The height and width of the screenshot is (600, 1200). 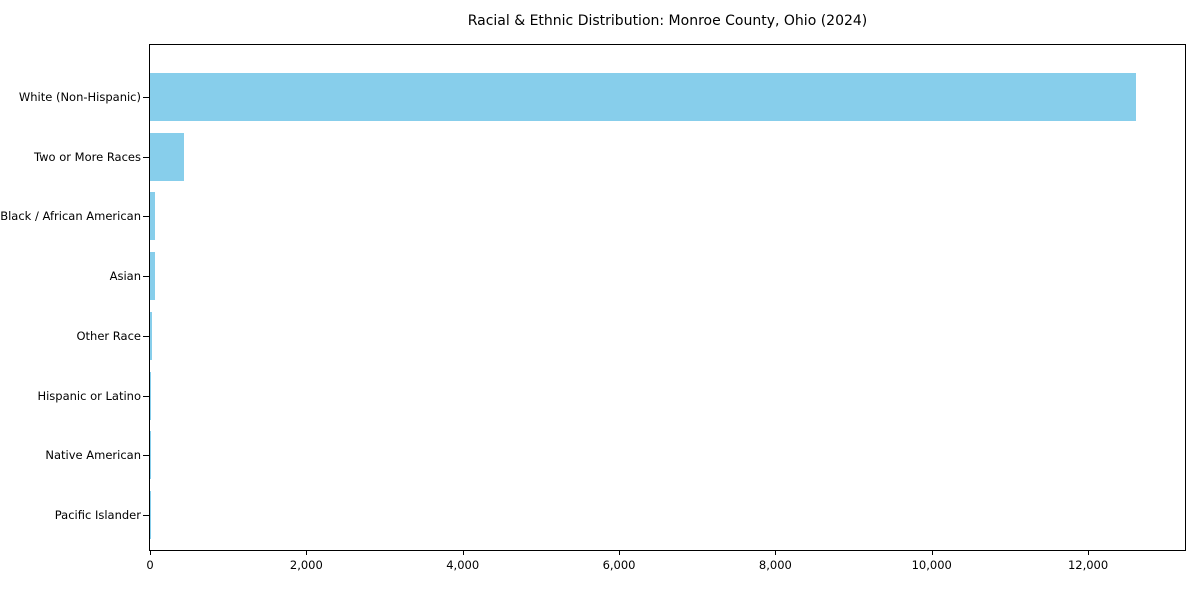 I want to click on bar-two-or-more-races, so click(x=167, y=156).